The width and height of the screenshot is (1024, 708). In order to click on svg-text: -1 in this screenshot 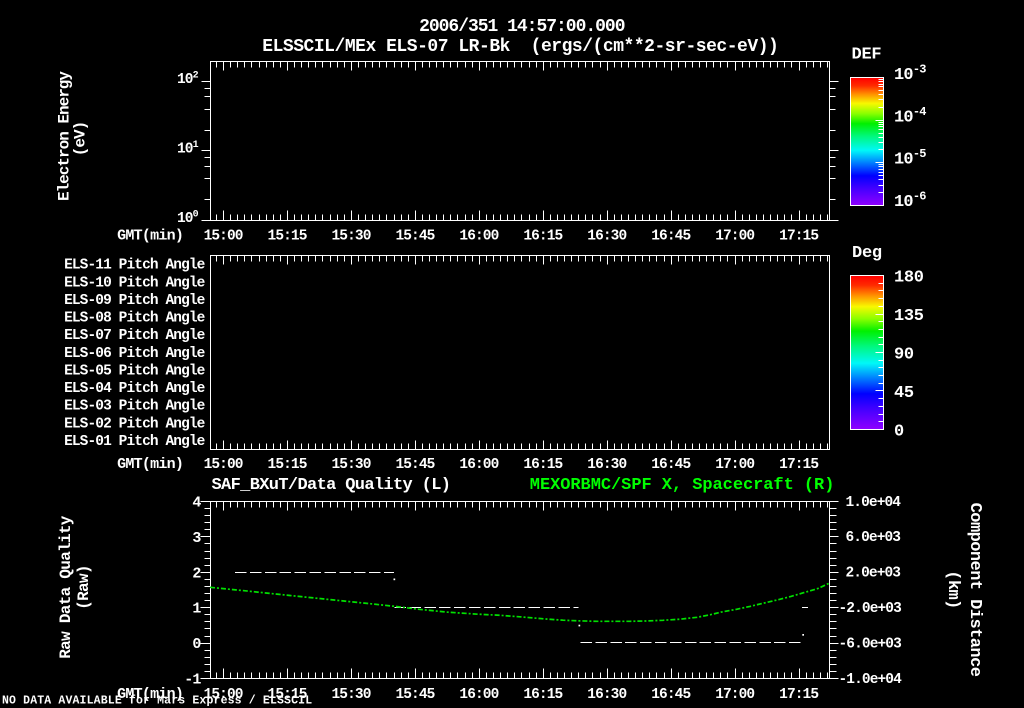, I will do `click(192, 680)`.